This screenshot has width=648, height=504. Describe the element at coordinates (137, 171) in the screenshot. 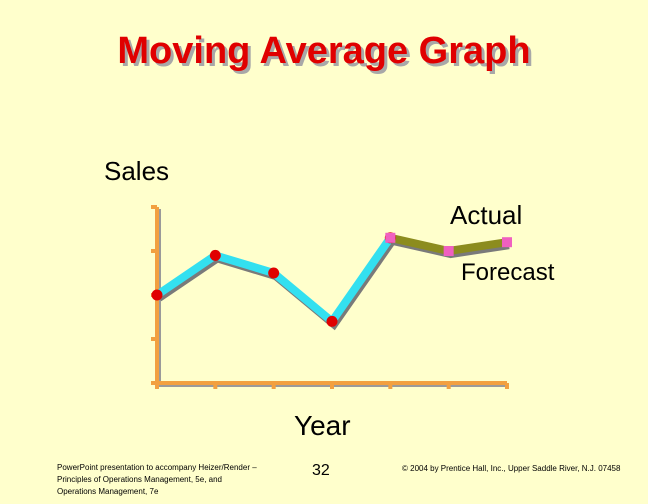

I see `y-axis-label: Sales` at that location.